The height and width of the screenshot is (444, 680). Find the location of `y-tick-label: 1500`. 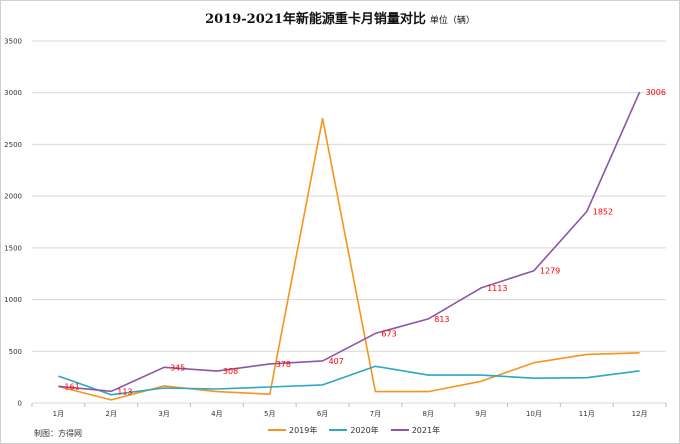

y-tick-label: 1500 is located at coordinates (13, 248).